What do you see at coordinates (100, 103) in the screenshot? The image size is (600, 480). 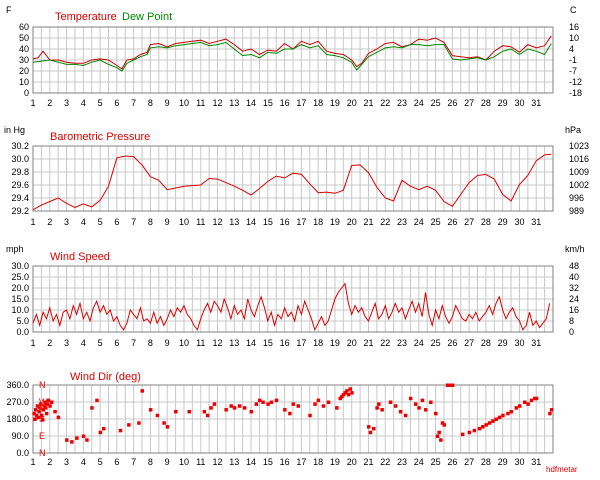 I see `temp-x-tick-label: 5` at bounding box center [100, 103].